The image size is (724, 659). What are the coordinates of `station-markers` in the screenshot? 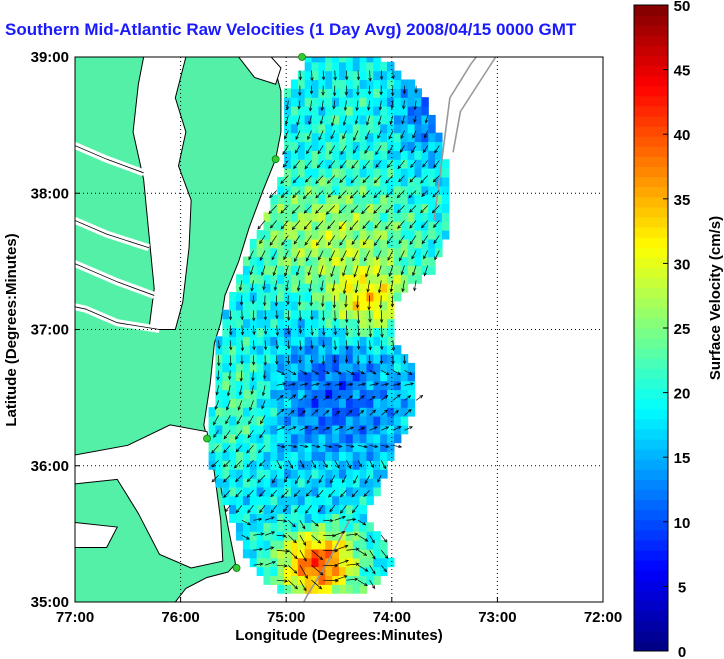 It's located at (254, 312).